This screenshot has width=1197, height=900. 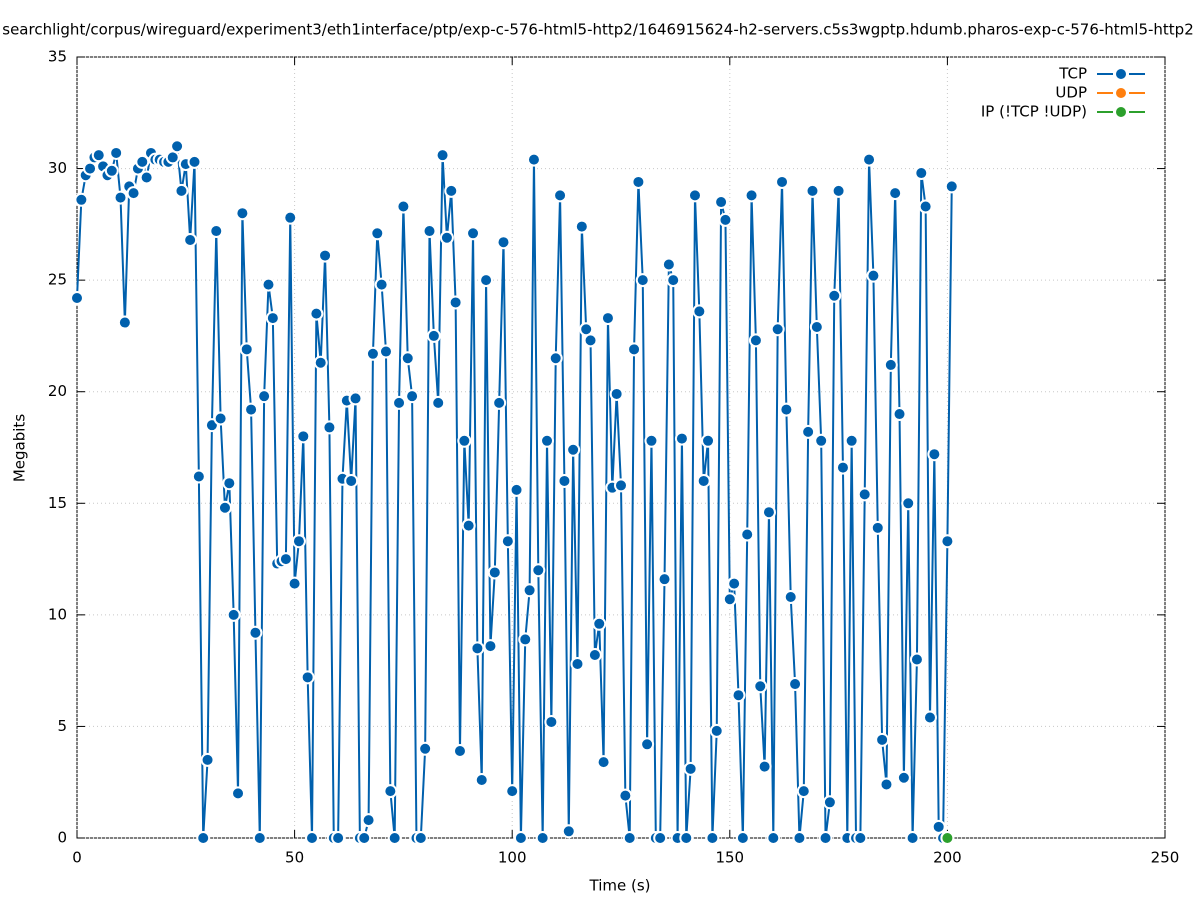 I want to click on y-tick-label: 0, so click(x=62, y=838).